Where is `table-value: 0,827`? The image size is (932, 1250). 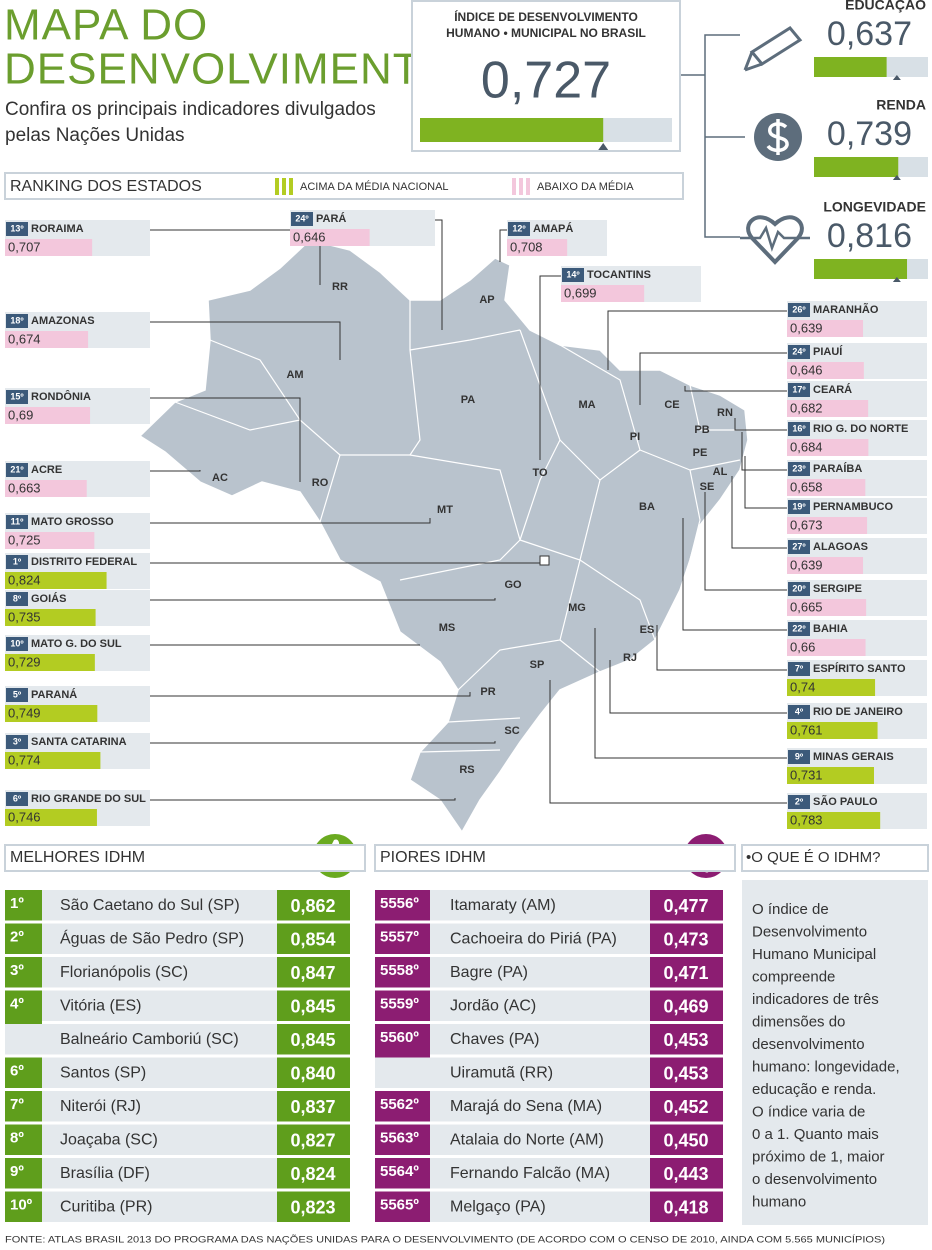
table-value: 0,827 is located at coordinates (312, 1140).